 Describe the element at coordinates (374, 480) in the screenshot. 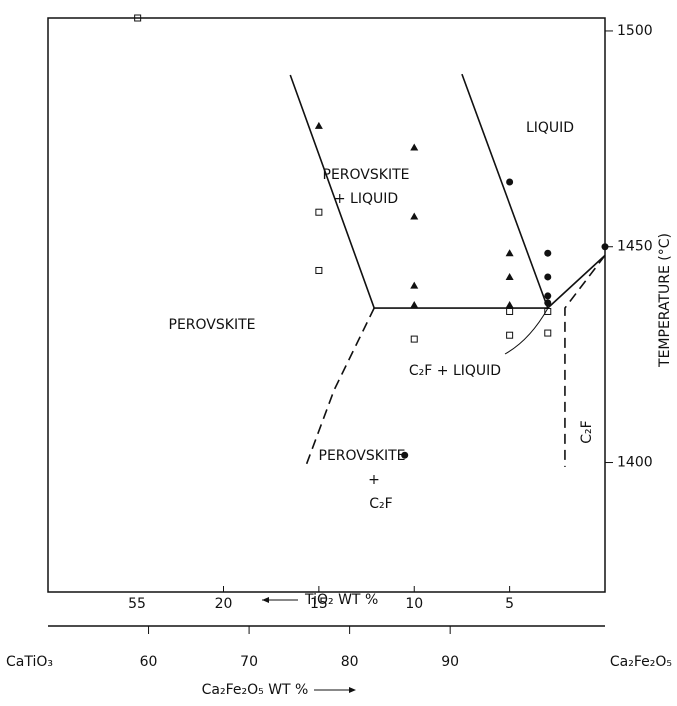

I see `region-label: +` at that location.